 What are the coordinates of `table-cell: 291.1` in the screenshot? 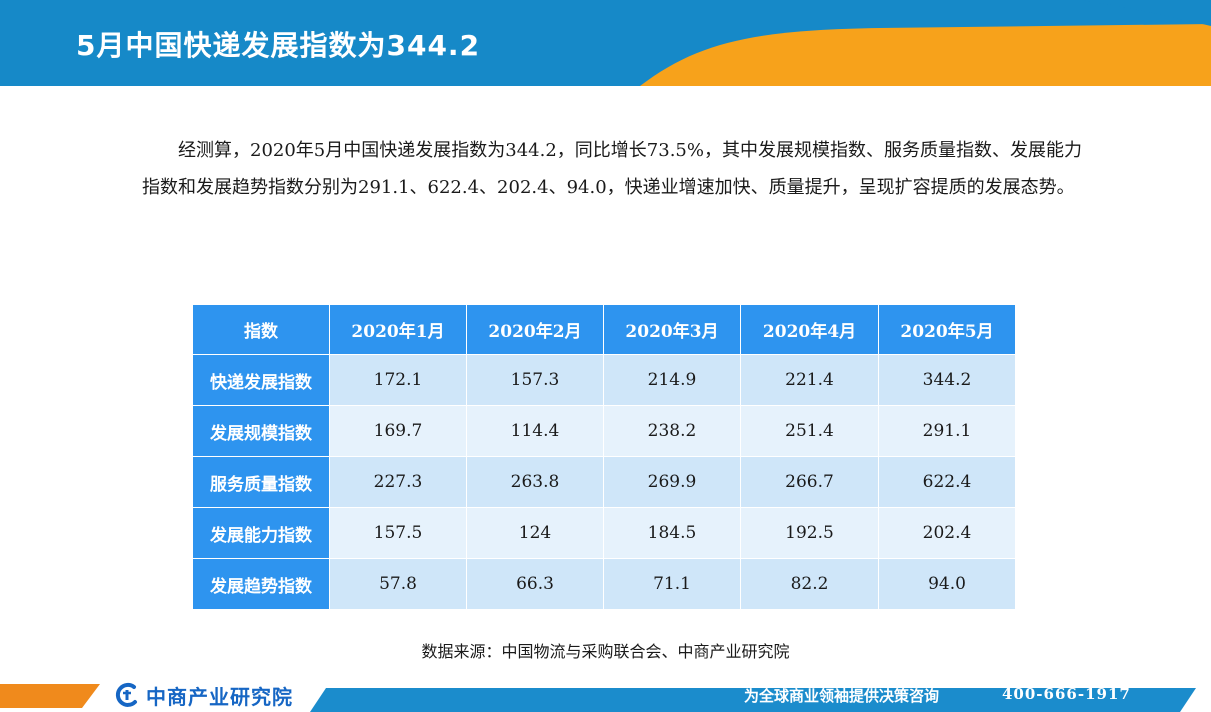 It's located at (947, 431).